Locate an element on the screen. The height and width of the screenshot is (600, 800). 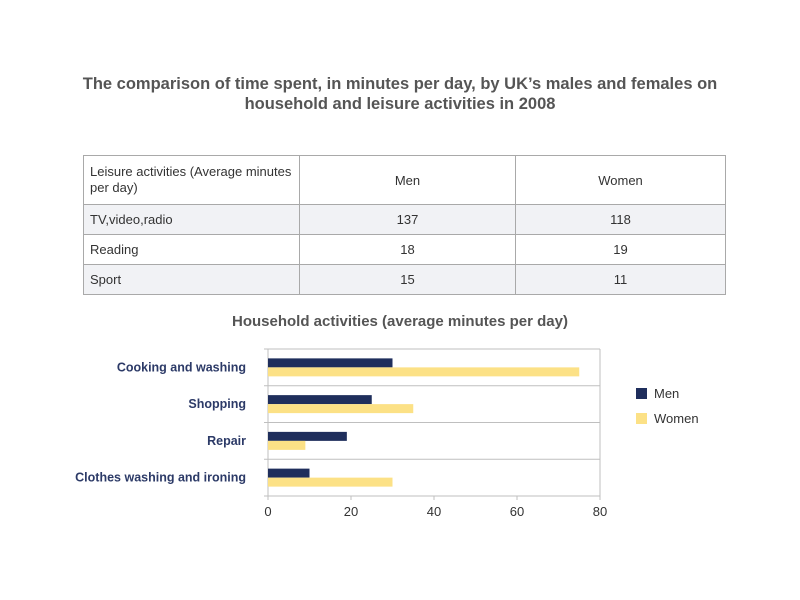
table-row: Sport 15 11 is located at coordinates (404, 279).